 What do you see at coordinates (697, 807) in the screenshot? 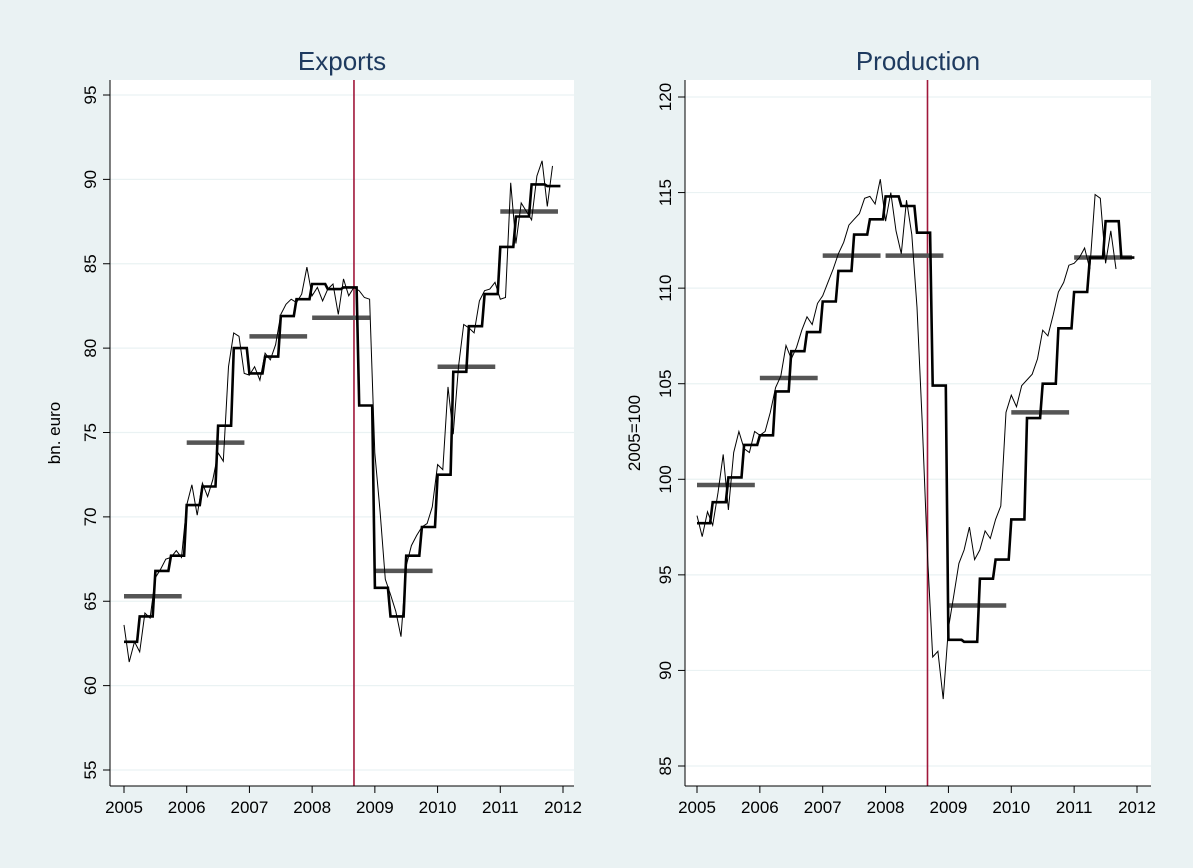
I see `production-x-tick-label: 2005` at bounding box center [697, 807].